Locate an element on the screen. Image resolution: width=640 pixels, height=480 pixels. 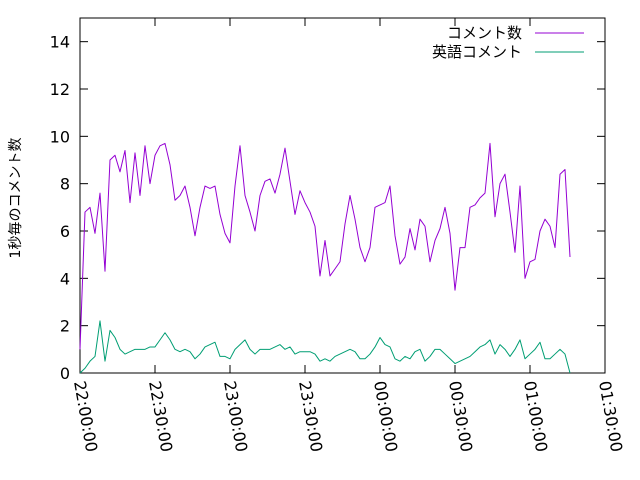
legend-label-1: 英語コメント is located at coordinates (477, 52).